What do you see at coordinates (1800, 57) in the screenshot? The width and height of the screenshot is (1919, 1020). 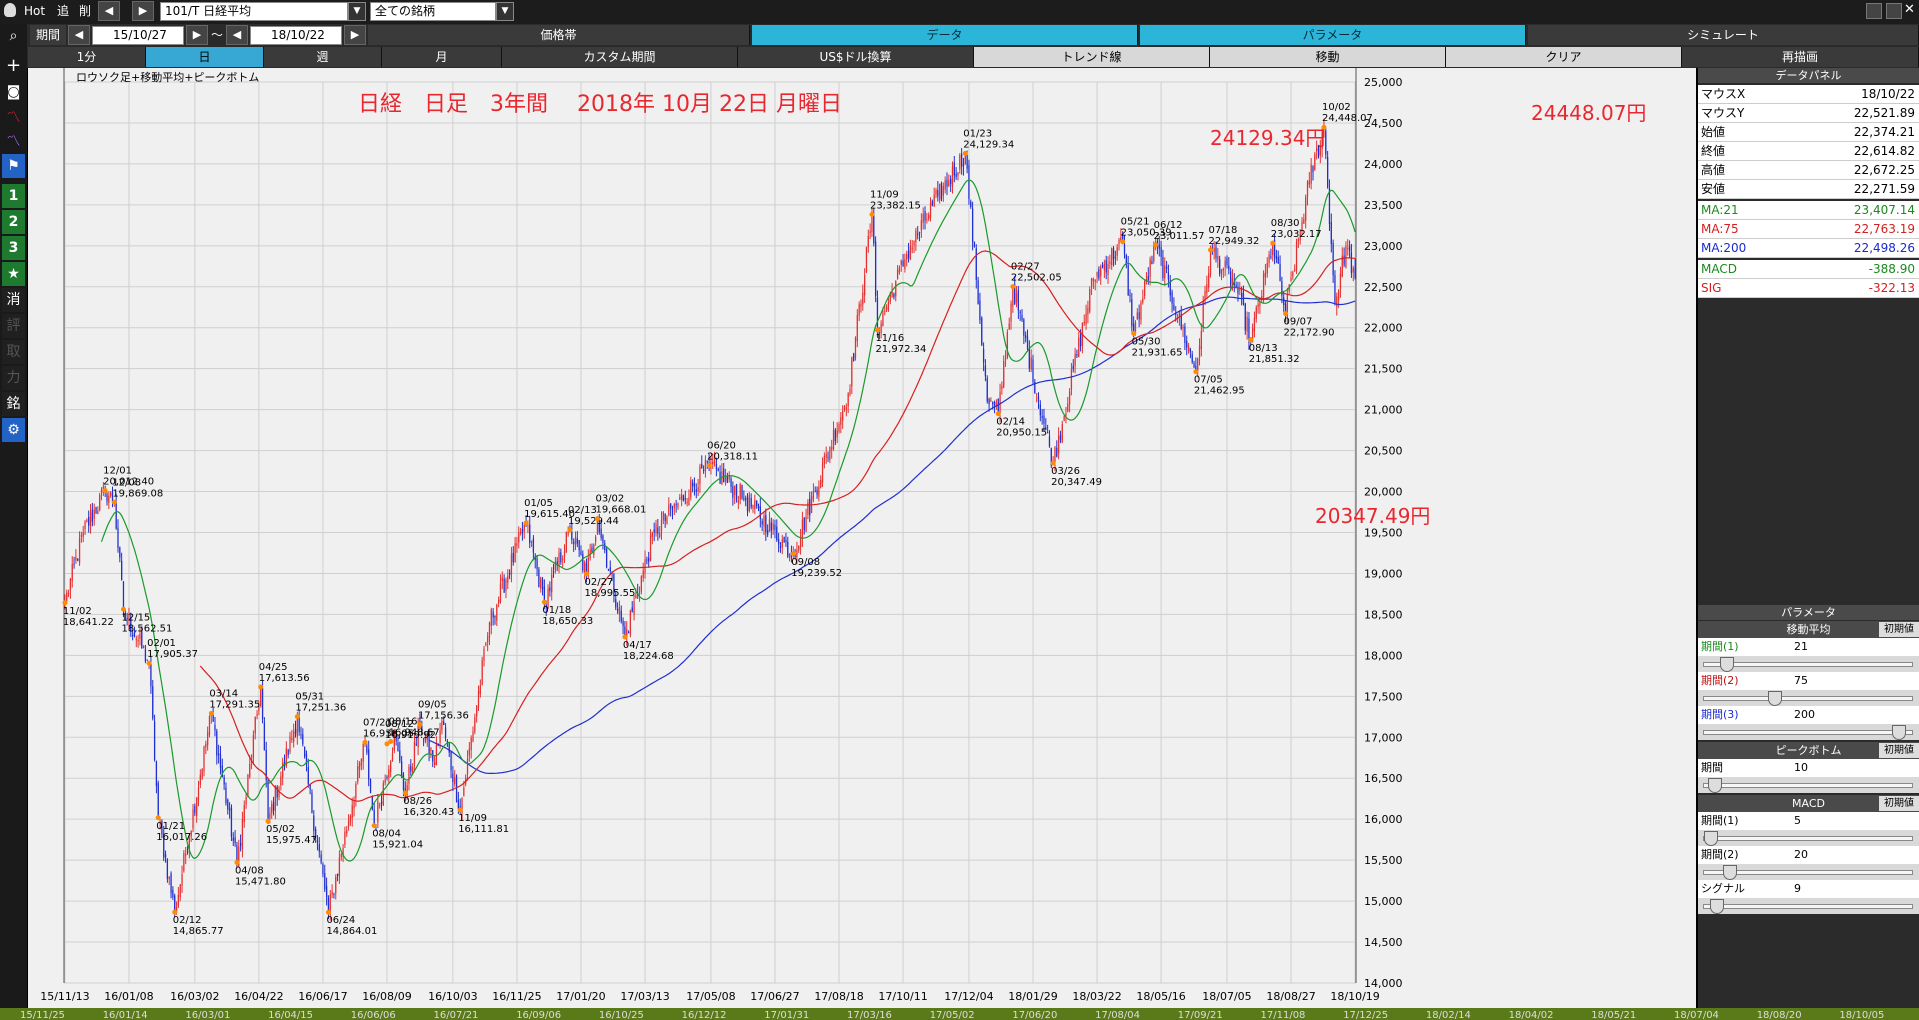 I see `tab-redraw: 再描画` at bounding box center [1800, 57].